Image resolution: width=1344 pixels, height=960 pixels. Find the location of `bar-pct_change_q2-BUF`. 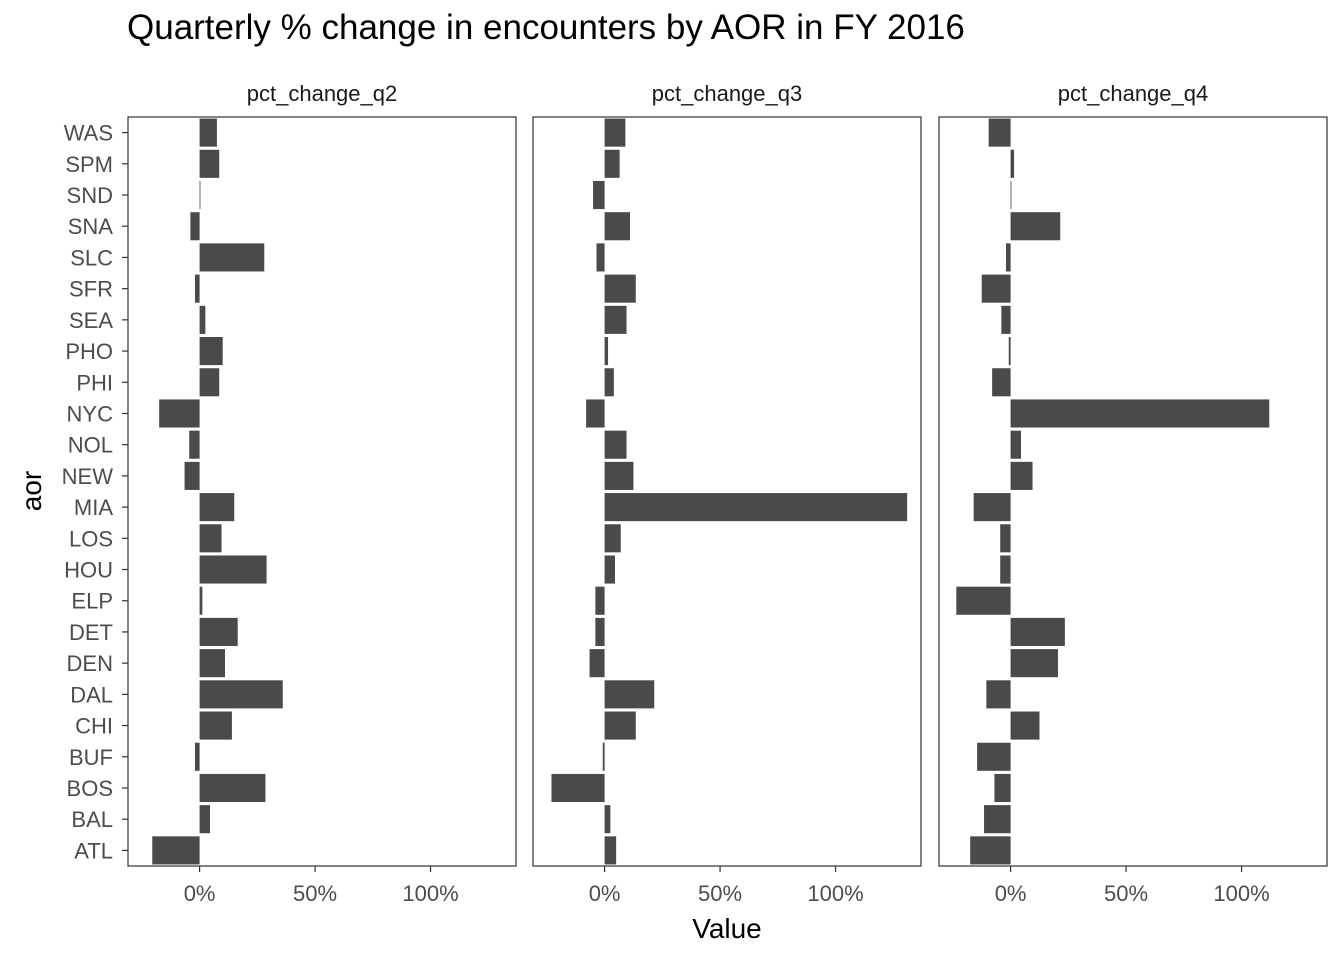

bar-pct_change_q2-BUF is located at coordinates (197, 756).